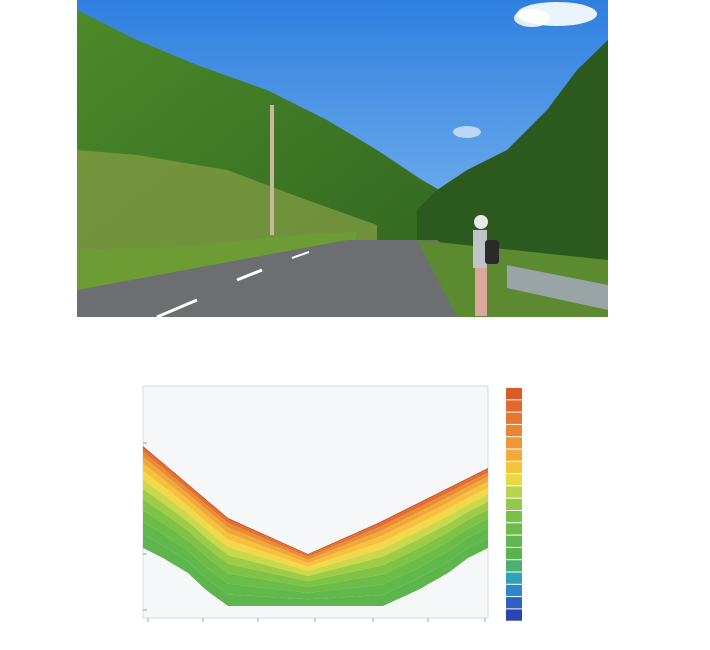 The image size is (710, 650). I want to click on clouds, so click(525, 70).